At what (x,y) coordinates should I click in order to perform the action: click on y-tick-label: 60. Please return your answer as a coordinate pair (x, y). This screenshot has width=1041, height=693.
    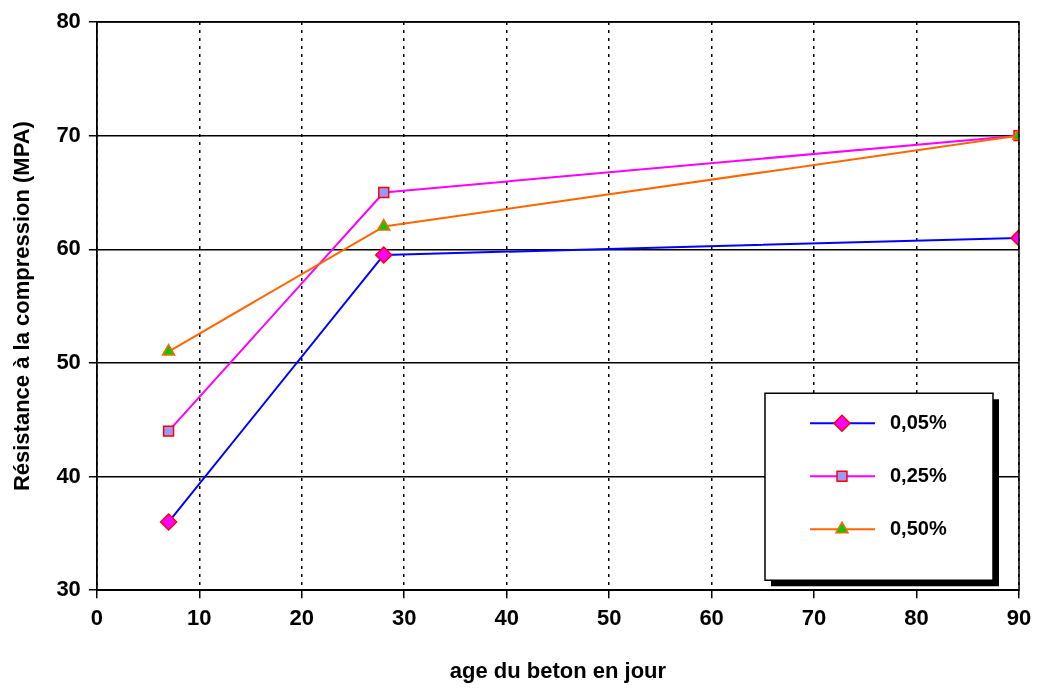
    Looking at the image, I should click on (68, 248).